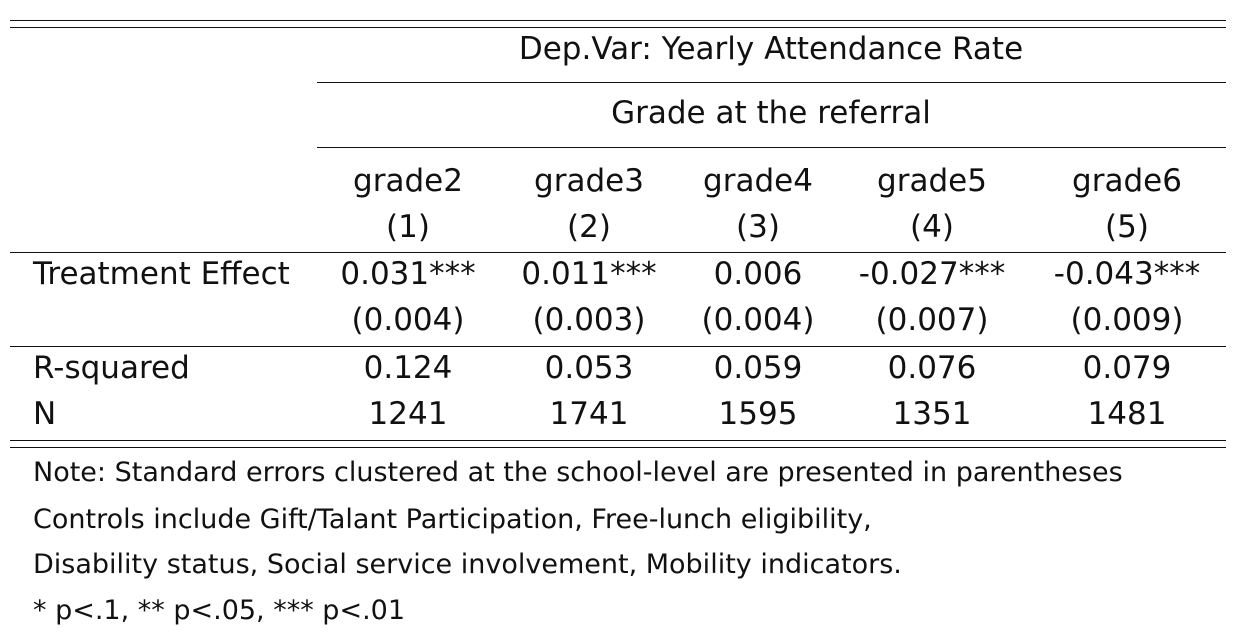 This screenshot has width=1237, height=637. What do you see at coordinates (771, 113) in the screenshot?
I see `grade-group-header: Grade at the referral` at bounding box center [771, 113].